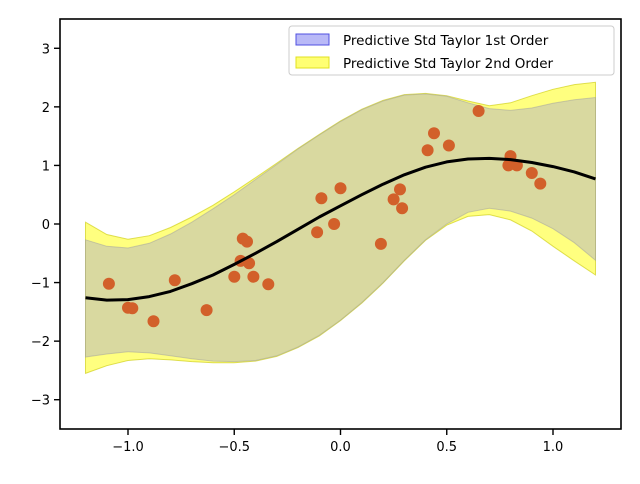 The width and height of the screenshot is (640, 484). What do you see at coordinates (46, 49) in the screenshot?
I see `y-tick-label: 3` at bounding box center [46, 49].